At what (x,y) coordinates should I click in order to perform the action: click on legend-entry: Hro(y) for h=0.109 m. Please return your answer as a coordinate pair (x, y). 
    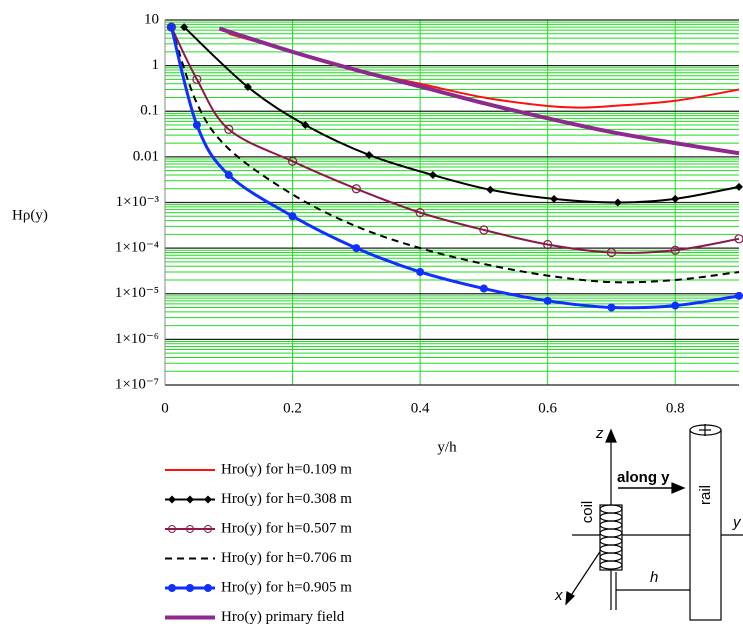
    Looking at the image, I should click on (258, 469).